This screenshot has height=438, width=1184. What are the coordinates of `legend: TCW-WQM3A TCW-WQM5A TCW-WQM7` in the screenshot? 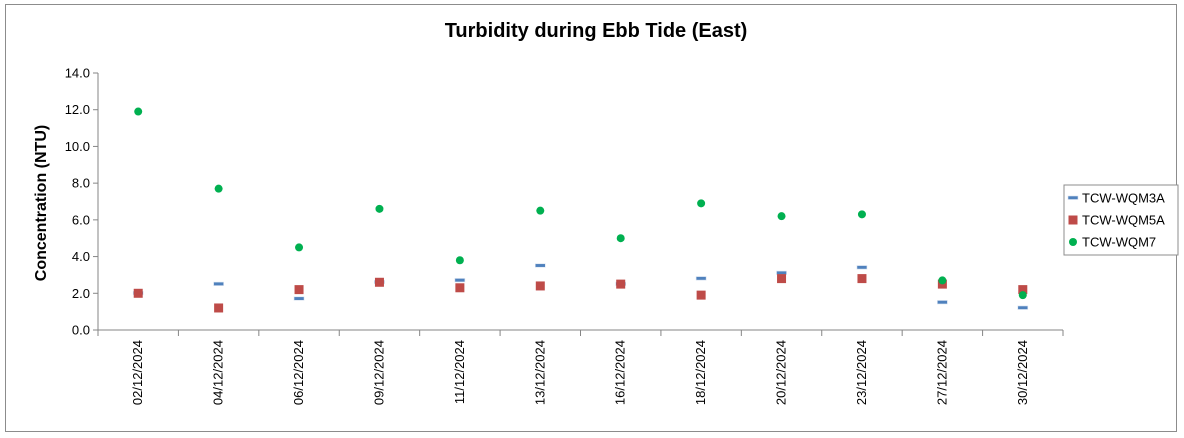 It's located at (1121, 220).